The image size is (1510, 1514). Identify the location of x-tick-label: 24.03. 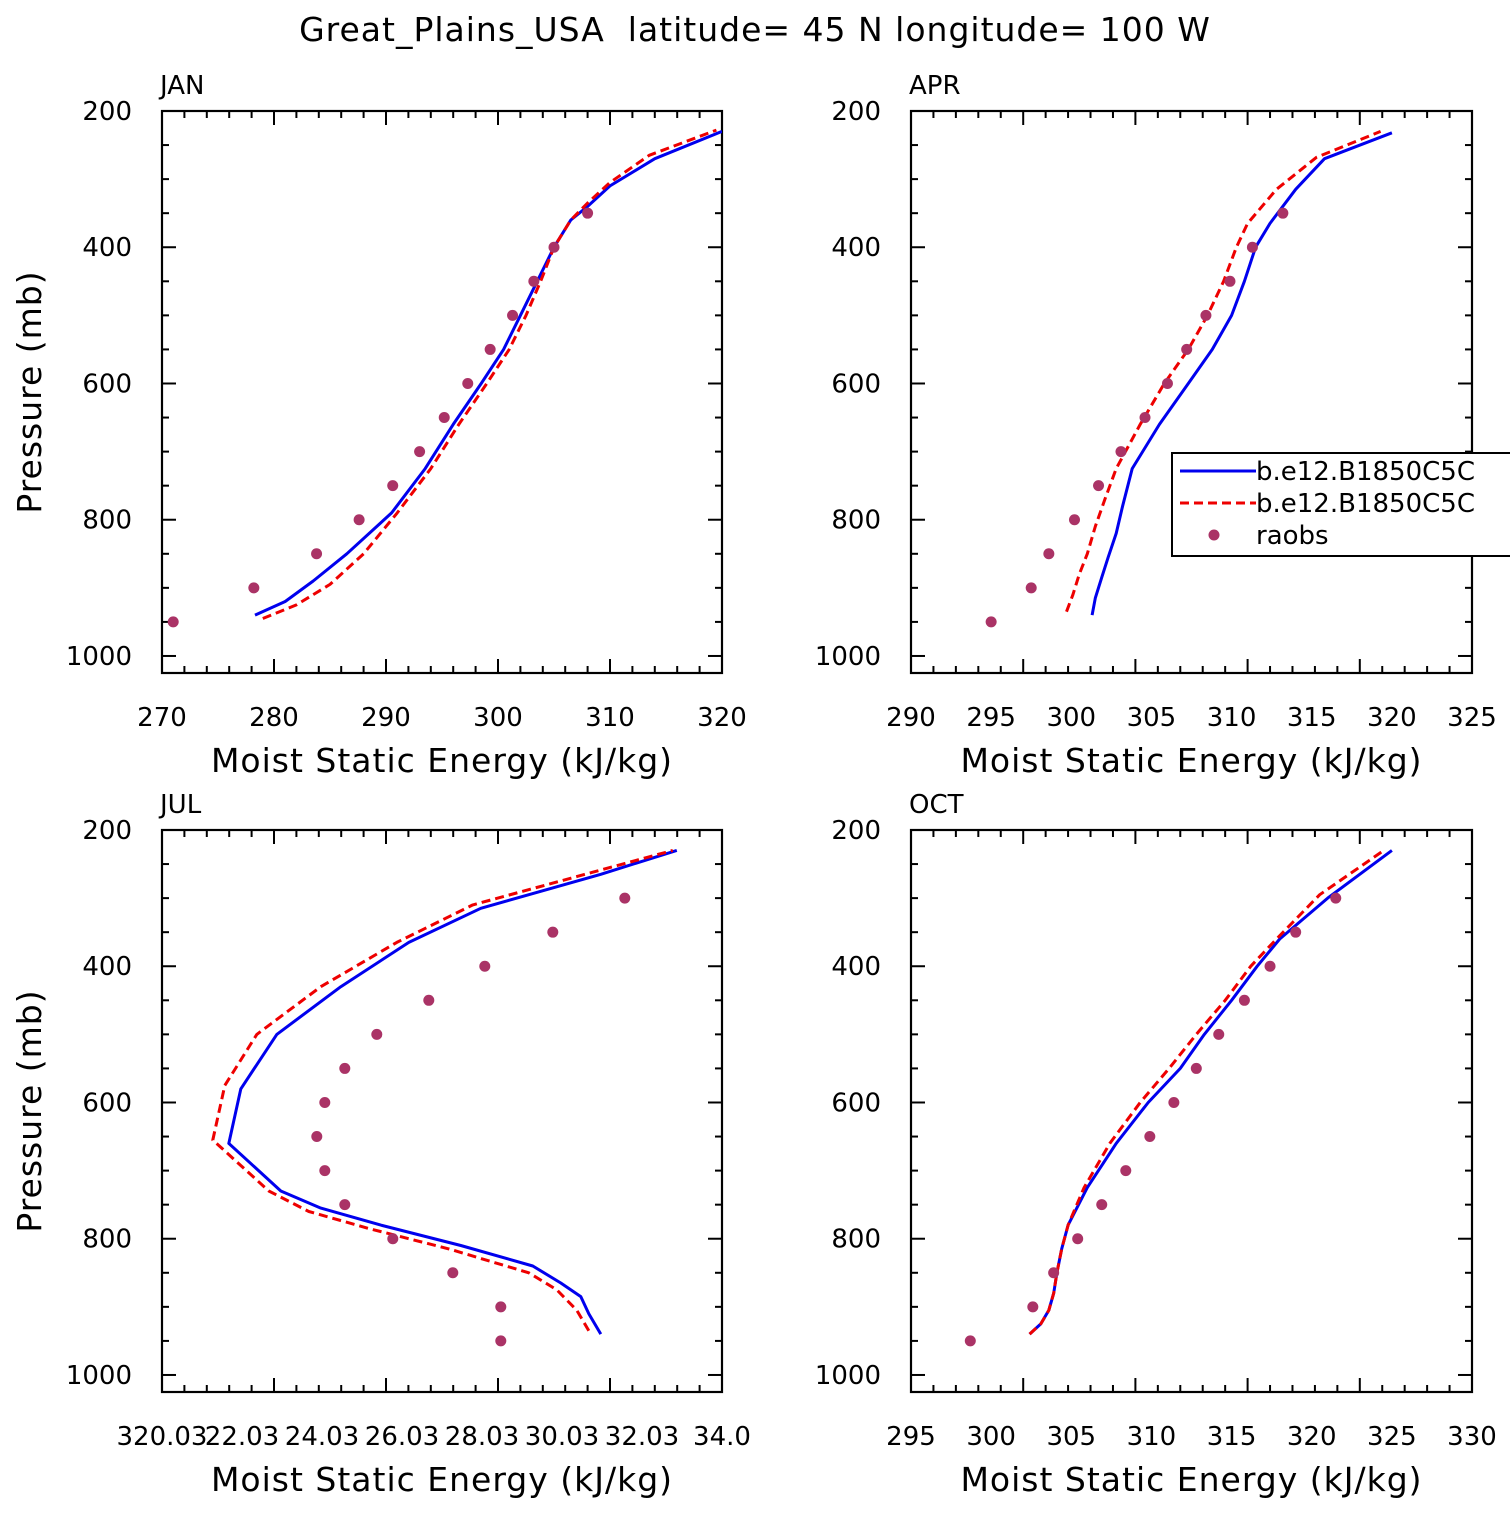
(322, 1437).